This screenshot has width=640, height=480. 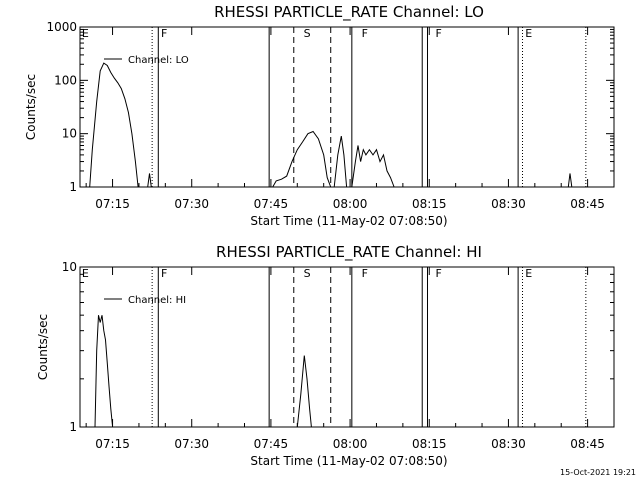 I want to click on lo-x-tick-label-1: 07:30, so click(x=191, y=204).